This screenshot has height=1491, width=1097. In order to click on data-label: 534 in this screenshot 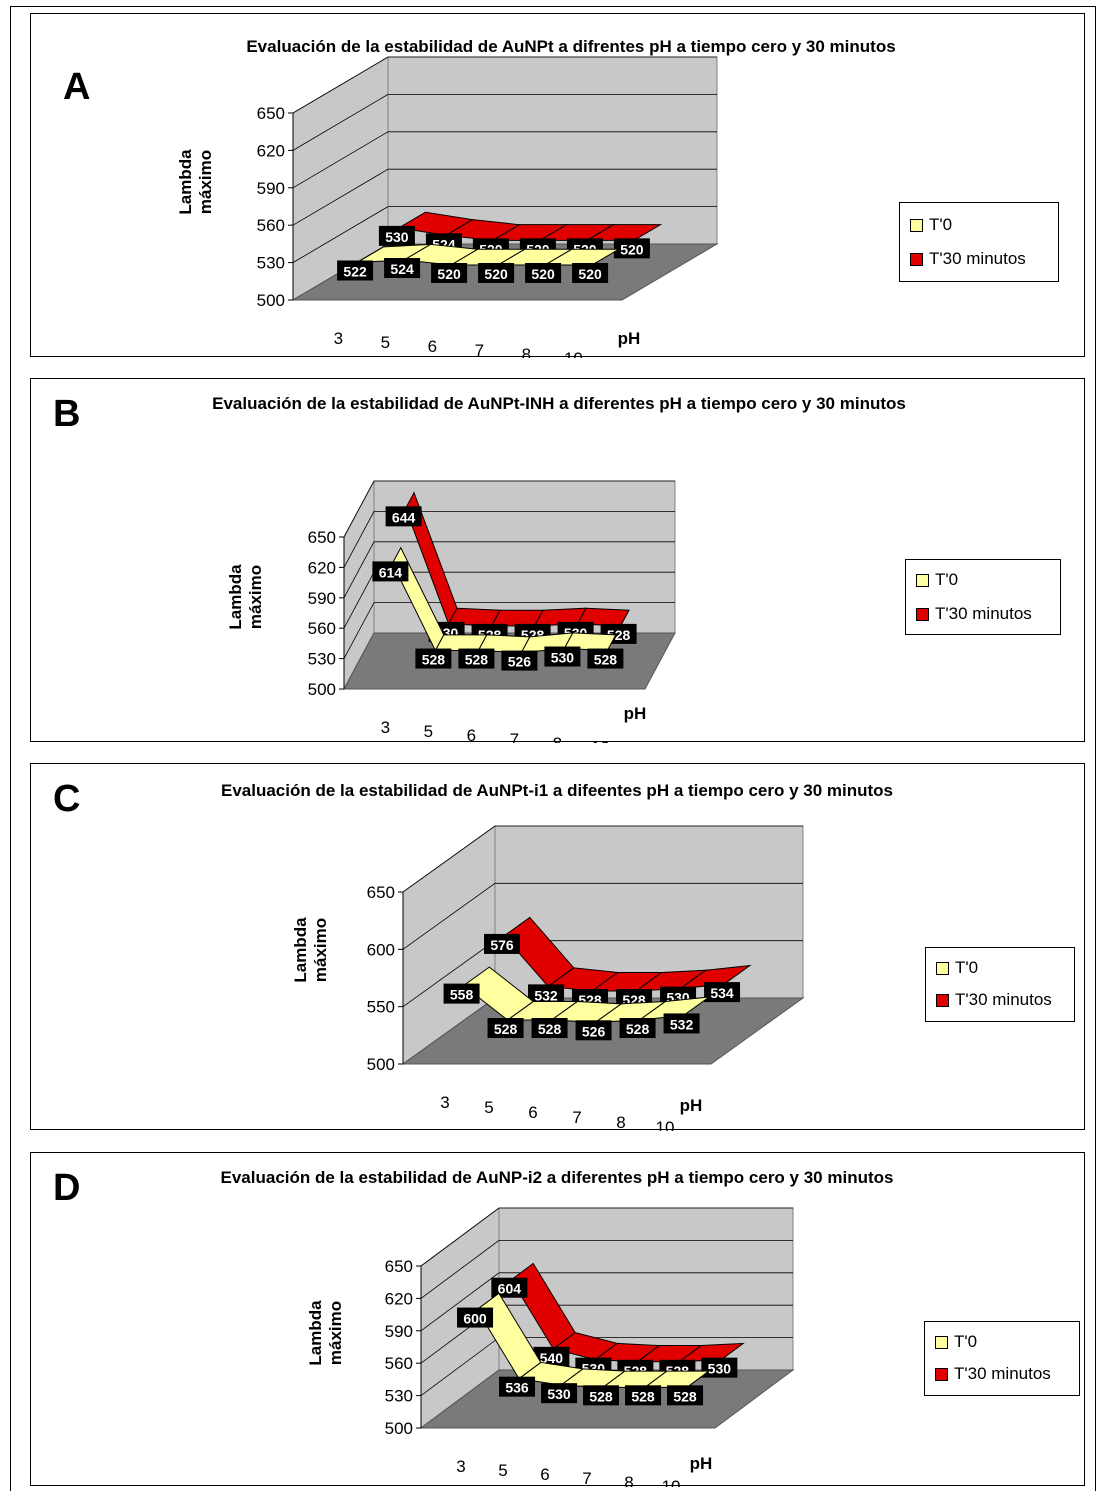, I will do `click(722, 993)`.